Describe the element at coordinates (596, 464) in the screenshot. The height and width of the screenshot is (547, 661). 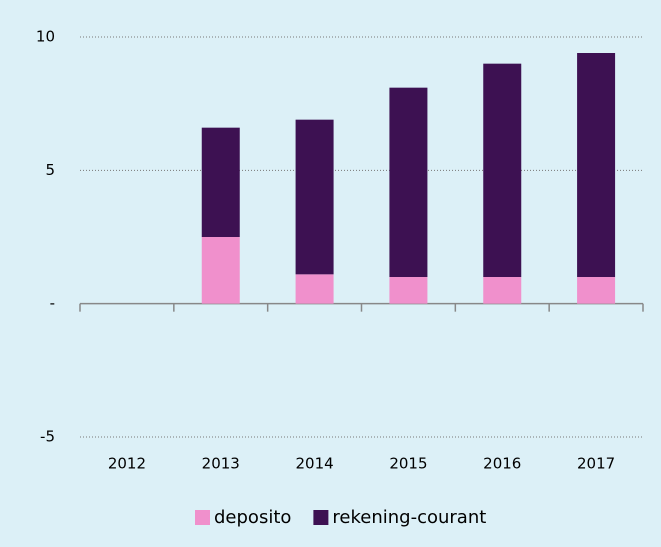
I see `x-tick-label: 2017` at that location.